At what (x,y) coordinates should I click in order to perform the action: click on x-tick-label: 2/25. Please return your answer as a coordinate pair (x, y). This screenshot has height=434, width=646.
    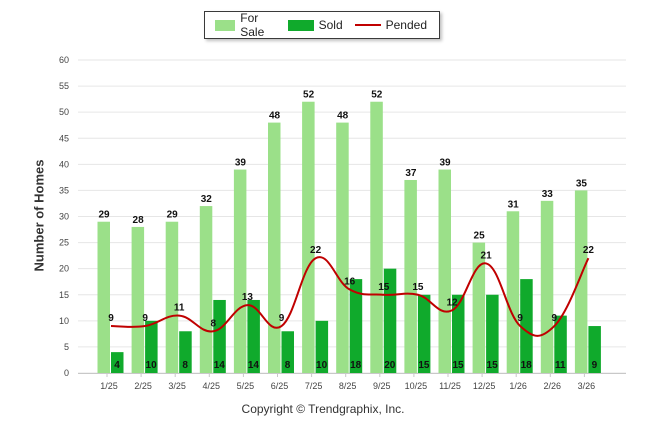
    Looking at the image, I should click on (143, 386).